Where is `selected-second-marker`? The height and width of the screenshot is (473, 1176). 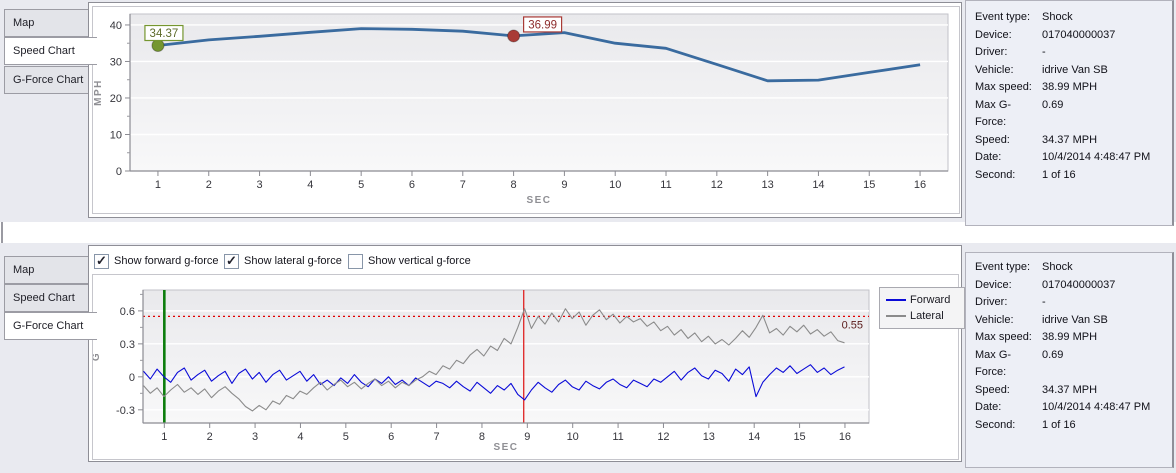 selected-second-marker is located at coordinates (158, 46).